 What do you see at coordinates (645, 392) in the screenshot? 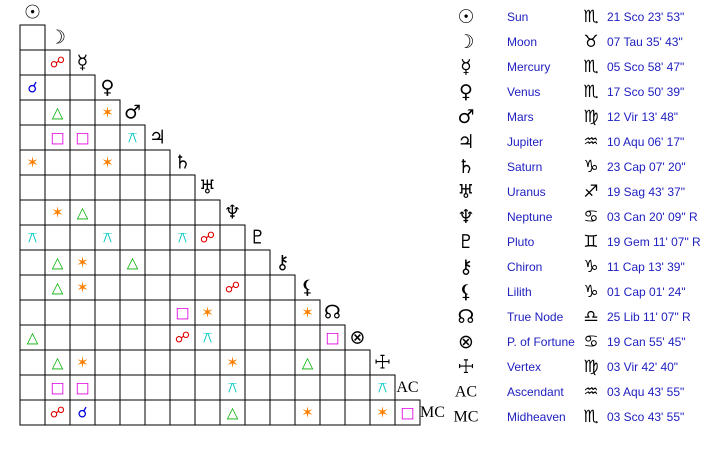
I see `planet-position: 03 Aqu 43' 55"` at bounding box center [645, 392].